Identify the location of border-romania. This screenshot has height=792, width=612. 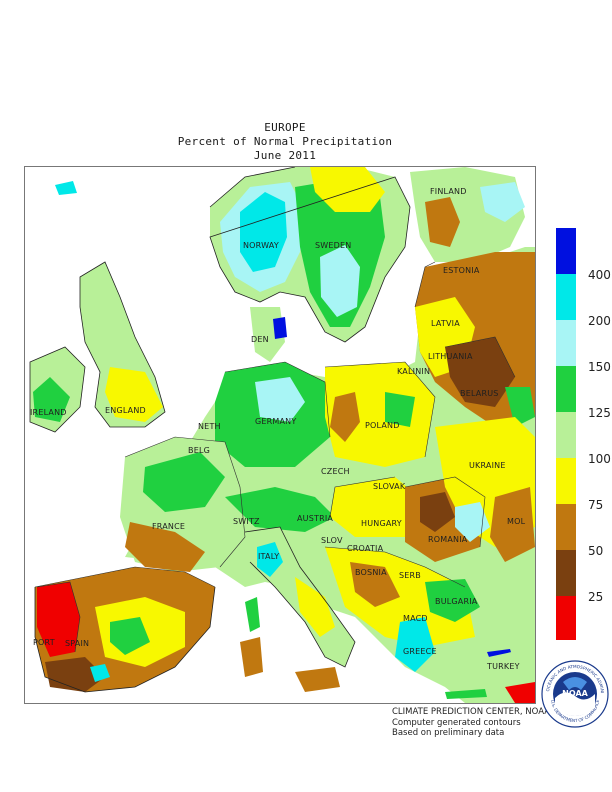
(445, 512).